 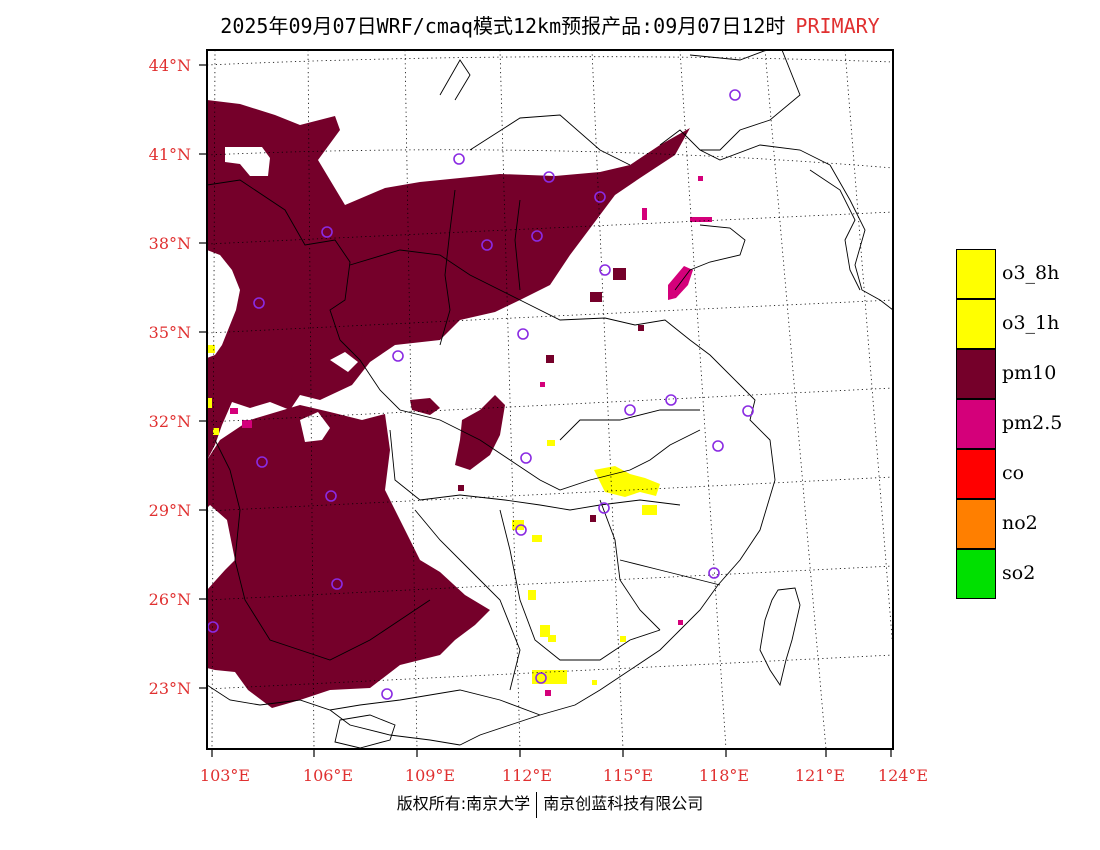 I want to click on legend-item-o3-8h: o3_8h, so click(x=1021, y=274).